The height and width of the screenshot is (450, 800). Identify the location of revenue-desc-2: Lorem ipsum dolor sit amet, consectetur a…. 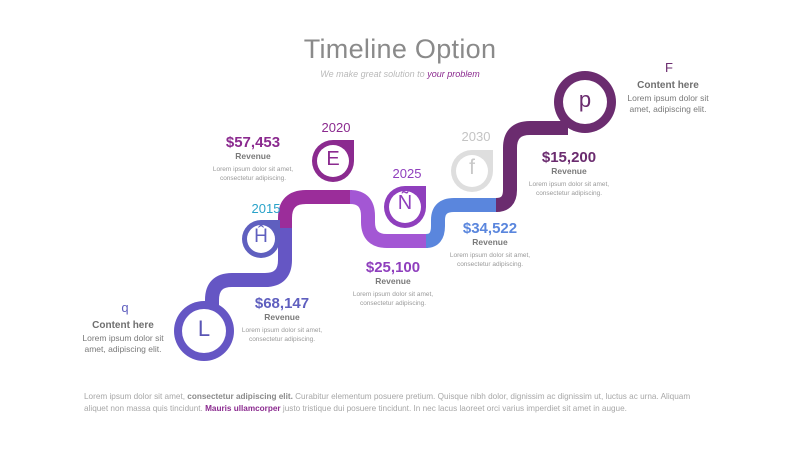
(253, 174).